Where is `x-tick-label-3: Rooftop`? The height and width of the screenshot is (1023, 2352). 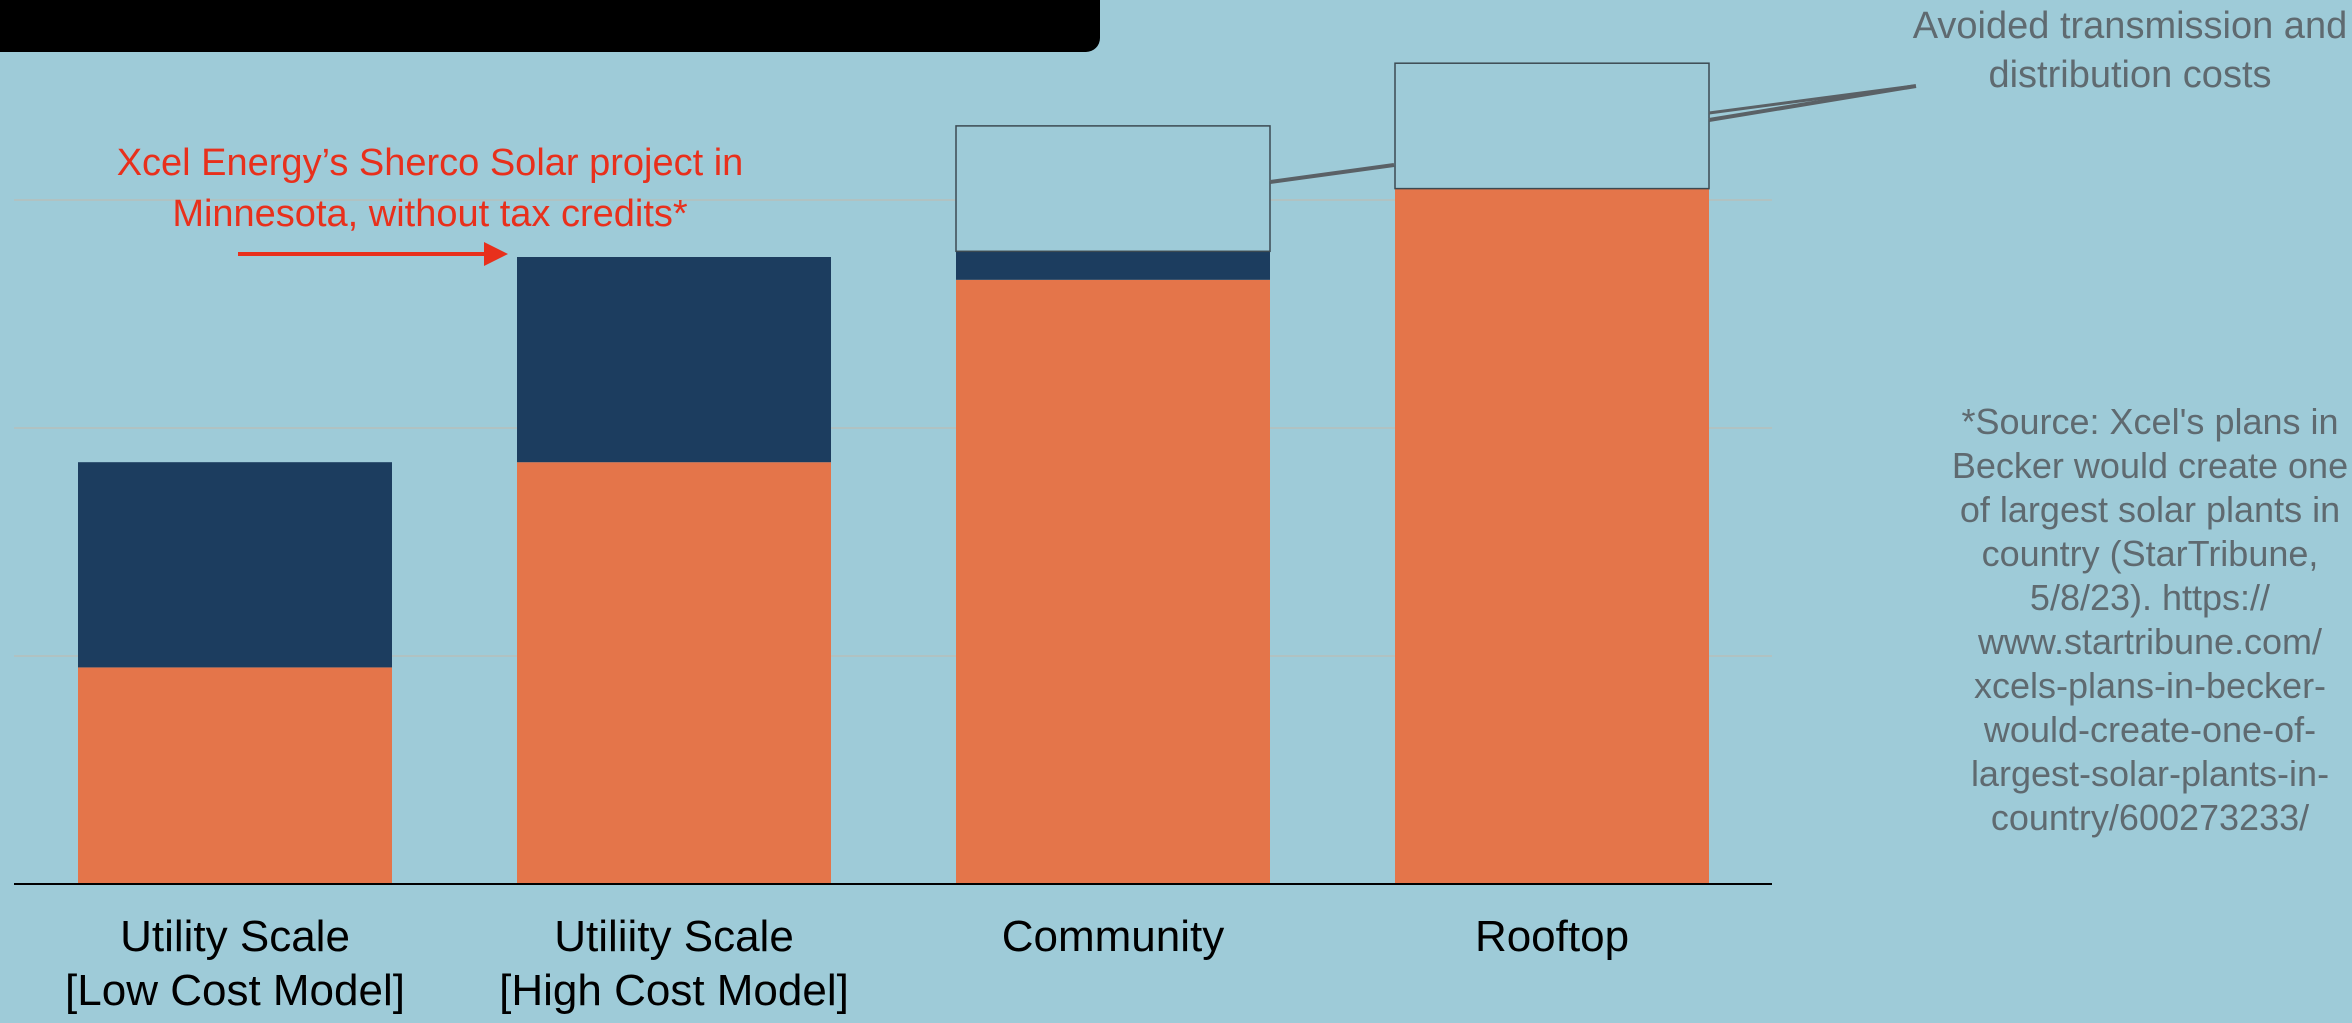 x-tick-label-3: Rooftop is located at coordinates (1552, 936).